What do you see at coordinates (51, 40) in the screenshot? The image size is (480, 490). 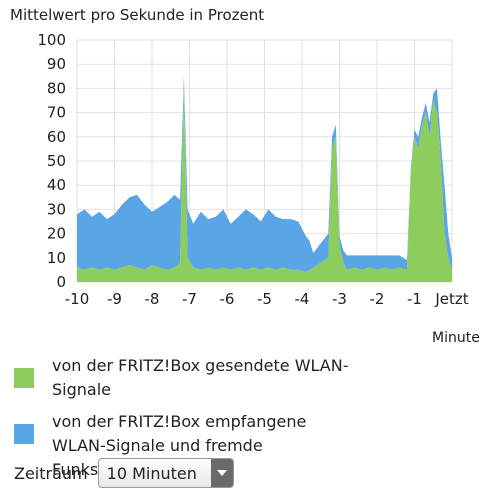 I see `y-tick-label: 100` at bounding box center [51, 40].